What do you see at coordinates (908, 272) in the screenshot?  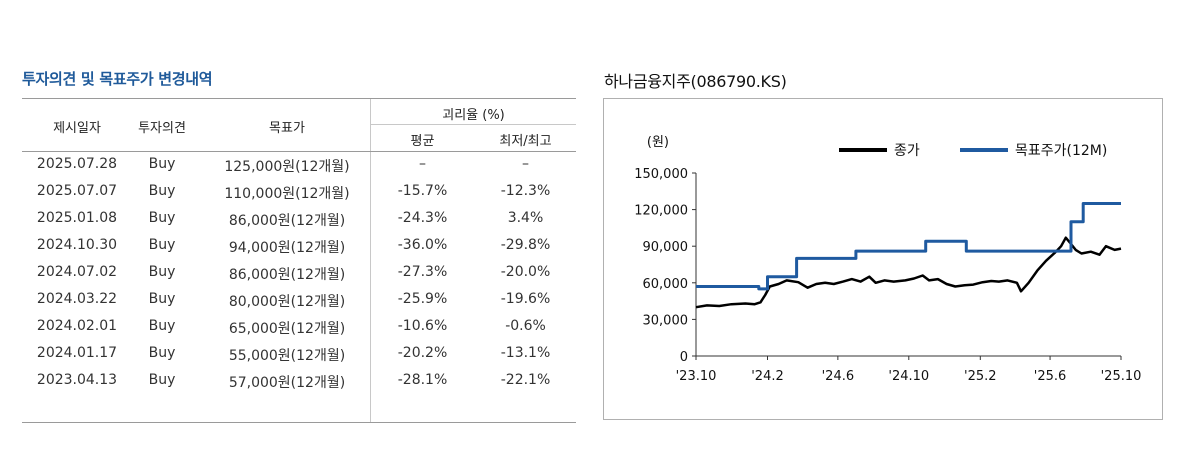 I see `close-price-line` at bounding box center [908, 272].